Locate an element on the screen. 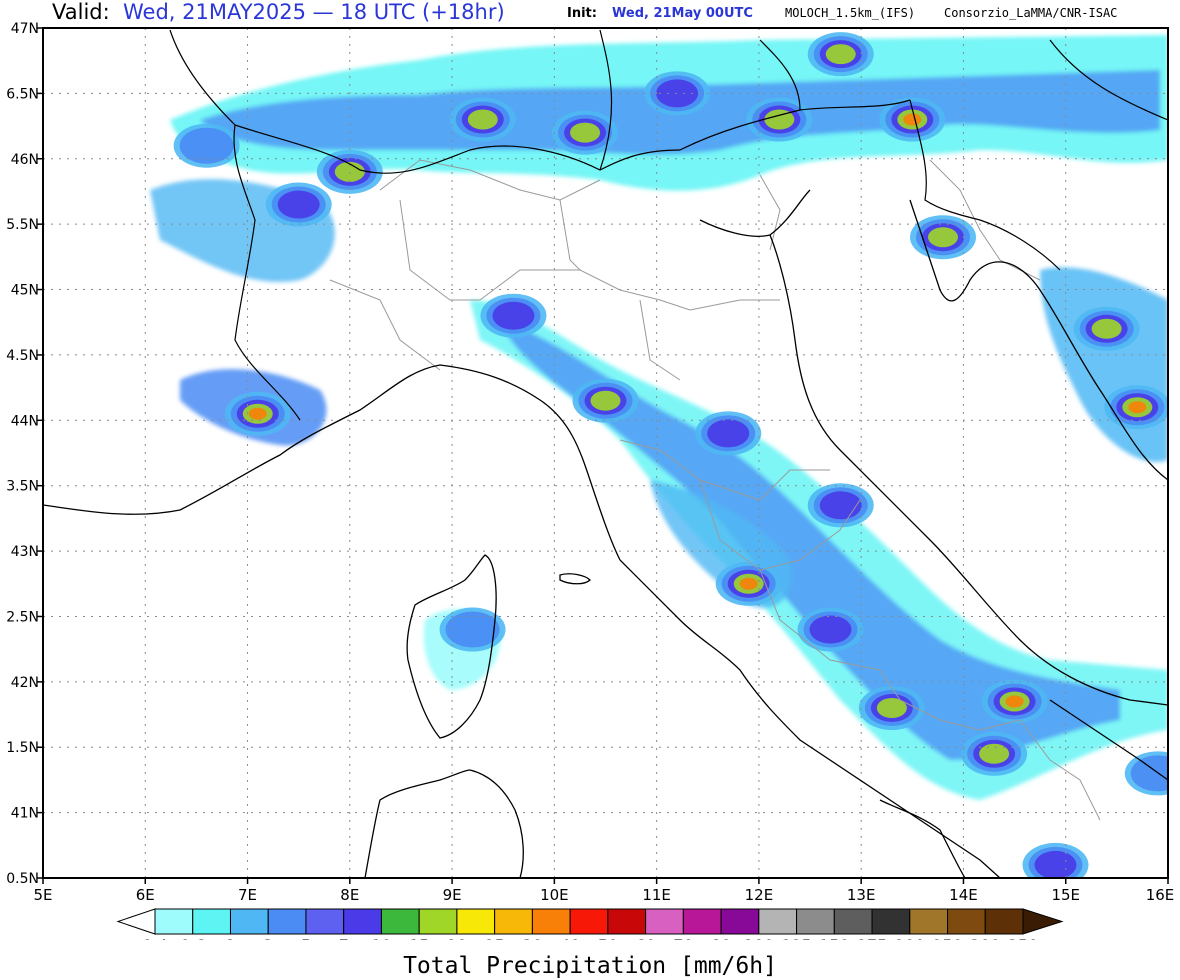  lon-tick-label: 15E is located at coordinates (1065, 895).